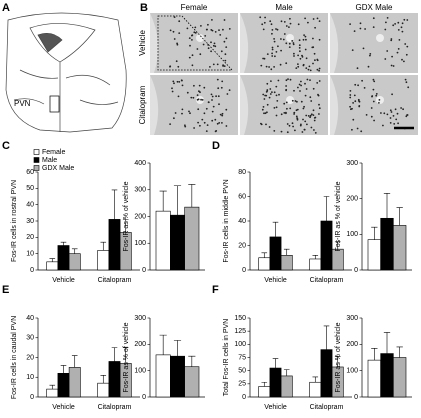  I want to click on vessel, so click(200, 38).